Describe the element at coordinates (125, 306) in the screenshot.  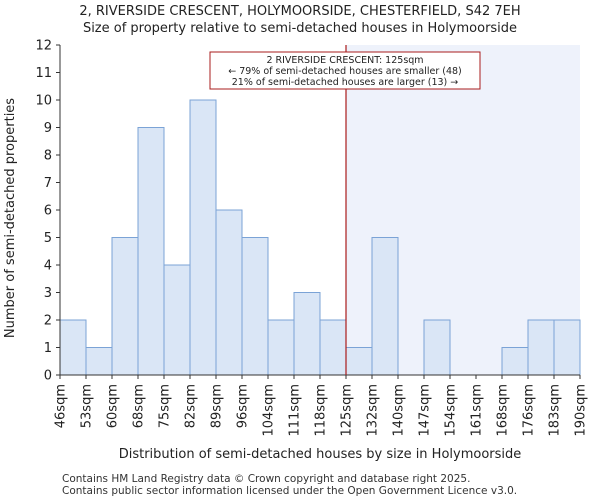
I see `bar-60sqm` at that location.